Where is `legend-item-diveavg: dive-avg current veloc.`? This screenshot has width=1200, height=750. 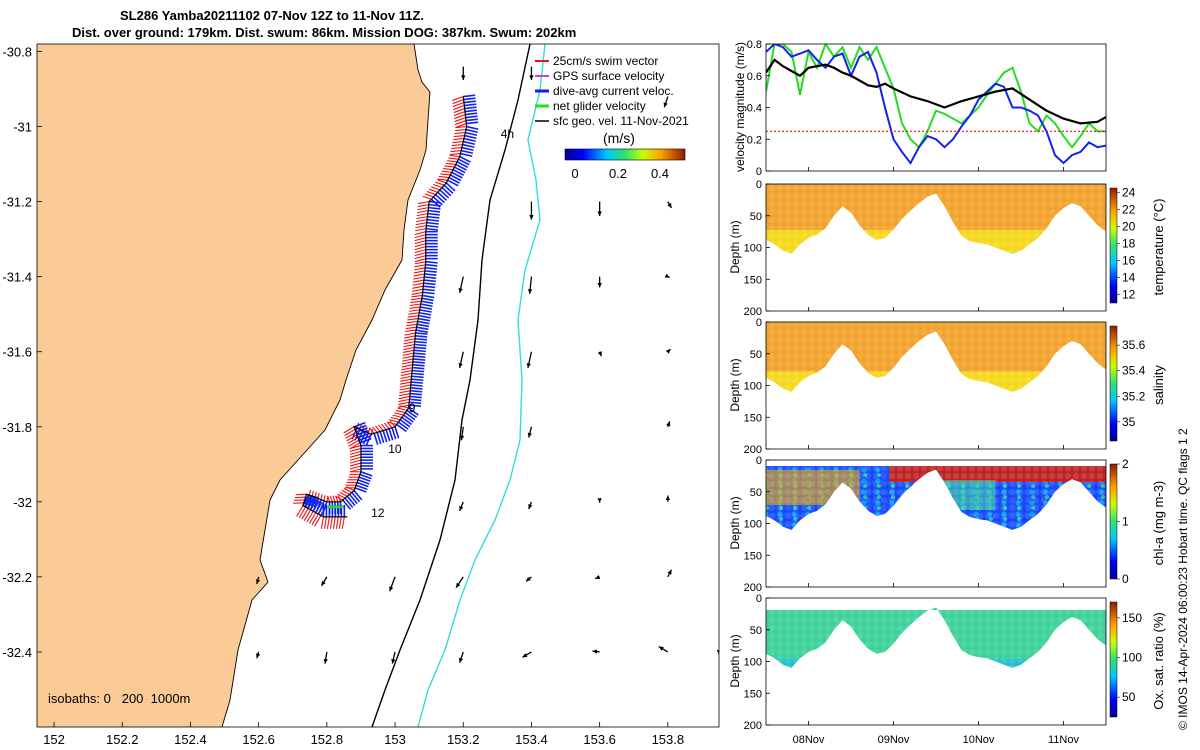
legend-item-diveavg: dive-avg current veloc. is located at coordinates (604, 91).